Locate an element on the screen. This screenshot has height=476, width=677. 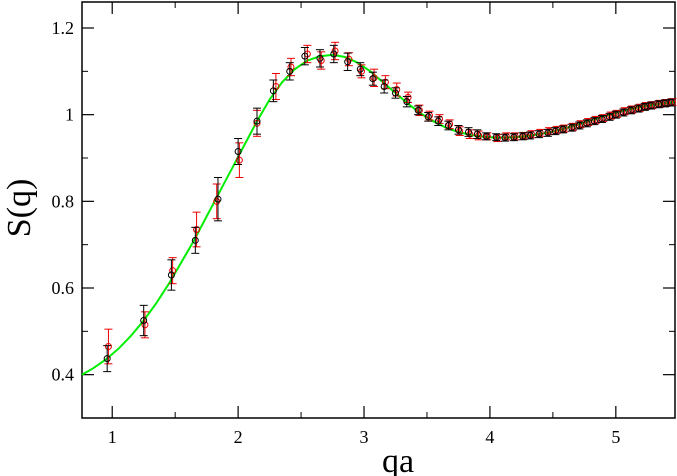
x-tick-label: 2 is located at coordinates (238, 437).